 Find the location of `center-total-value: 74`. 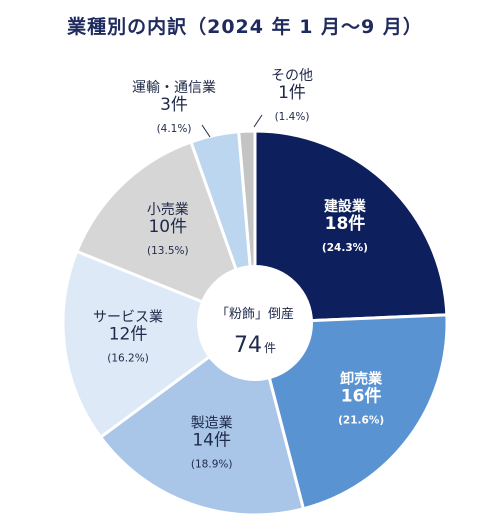

center-total-value: 74 is located at coordinates (248, 345).